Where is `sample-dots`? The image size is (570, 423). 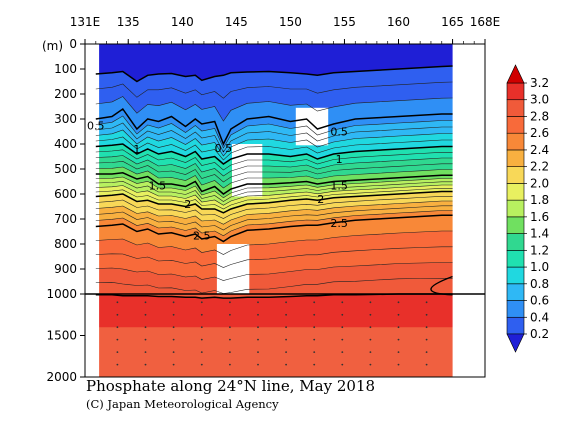 sample-dots is located at coordinates (272, 333).